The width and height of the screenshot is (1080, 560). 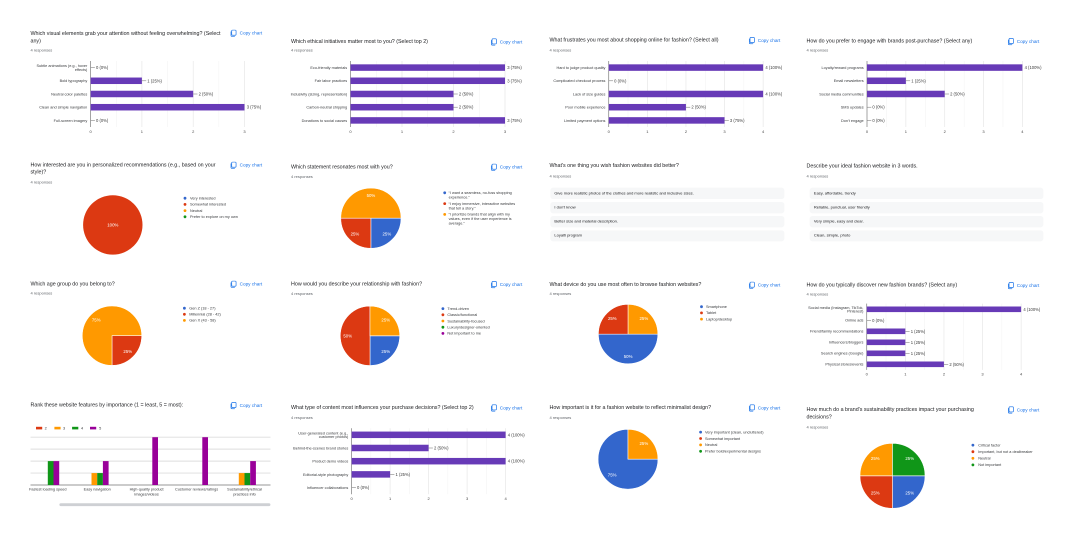 I want to click on svg-text: Donations to social causes, so click(x=325, y=121).